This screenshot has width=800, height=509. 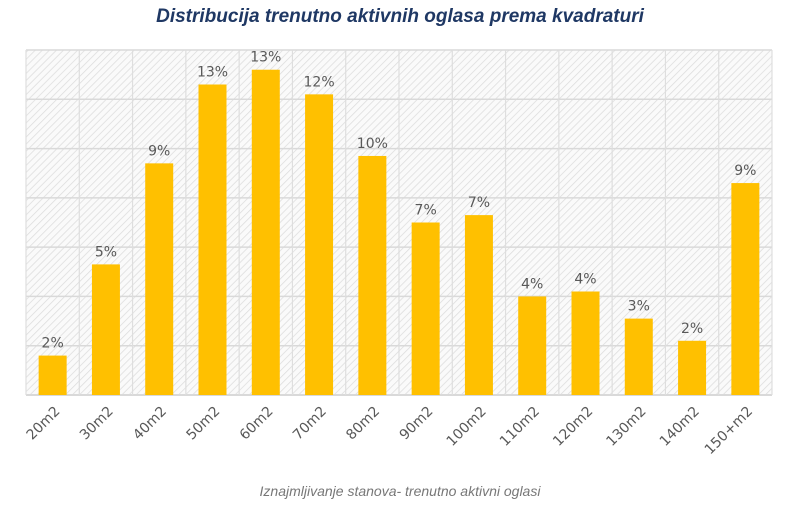 I want to click on x-tick-label: 120m2, so click(x=573, y=427).